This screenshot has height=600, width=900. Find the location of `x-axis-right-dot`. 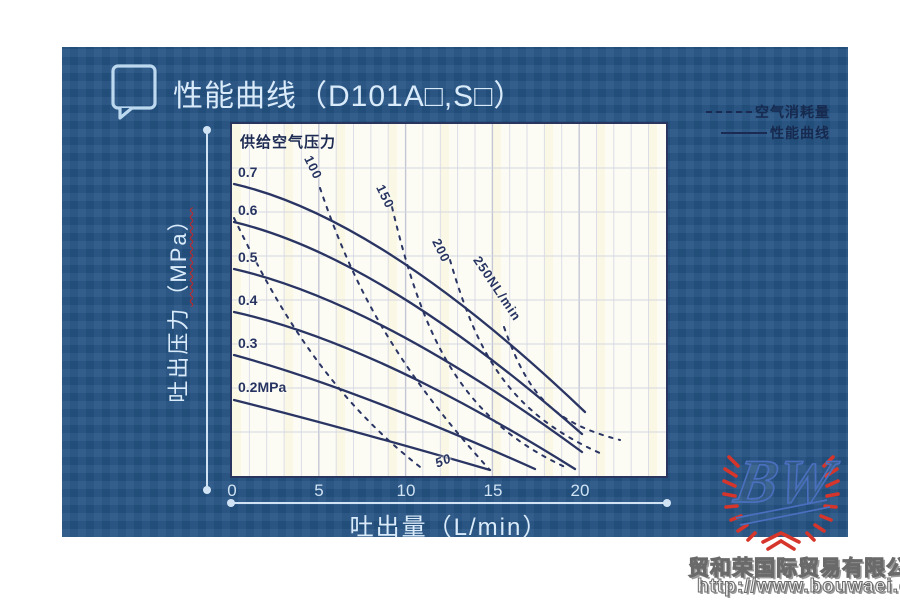

x-axis-right-dot is located at coordinates (667, 503).